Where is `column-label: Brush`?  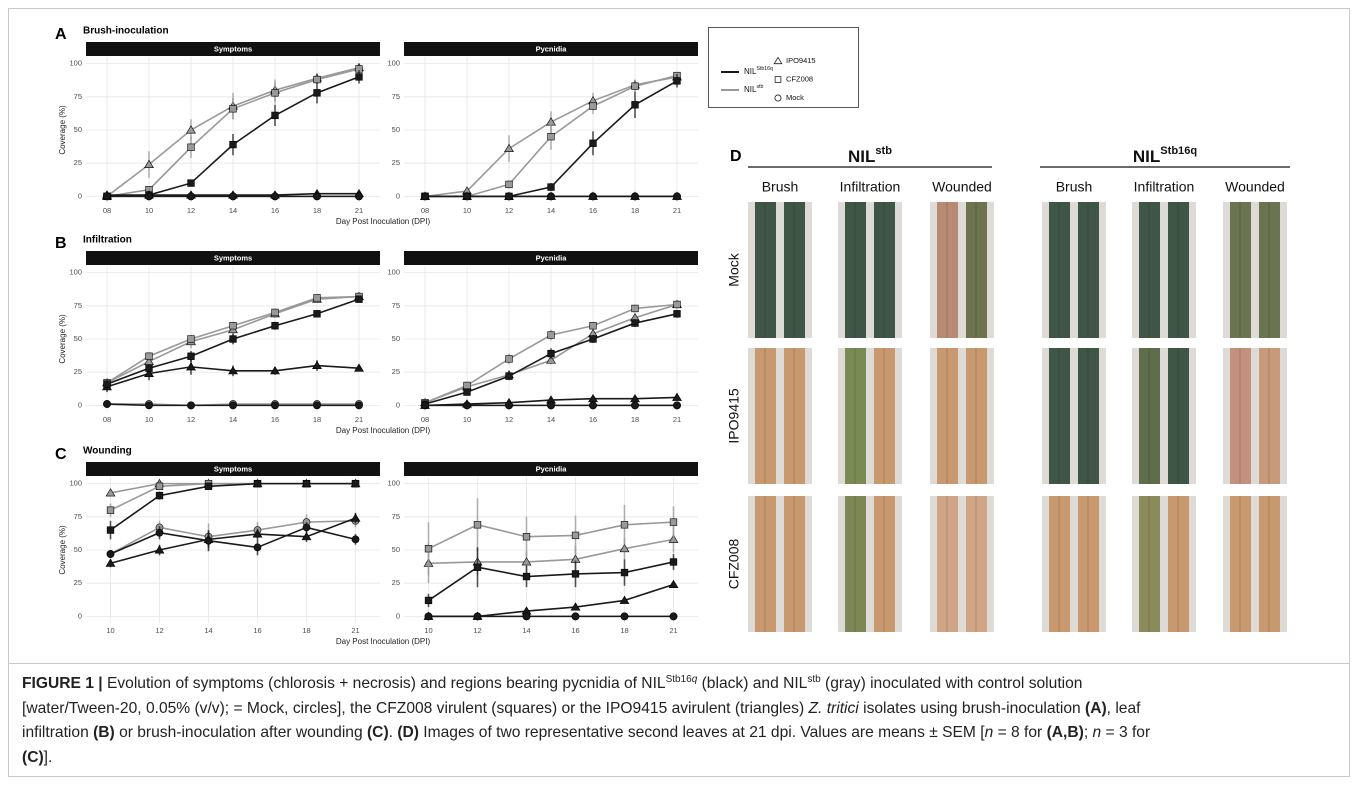 column-label: Brush is located at coordinates (780, 187).